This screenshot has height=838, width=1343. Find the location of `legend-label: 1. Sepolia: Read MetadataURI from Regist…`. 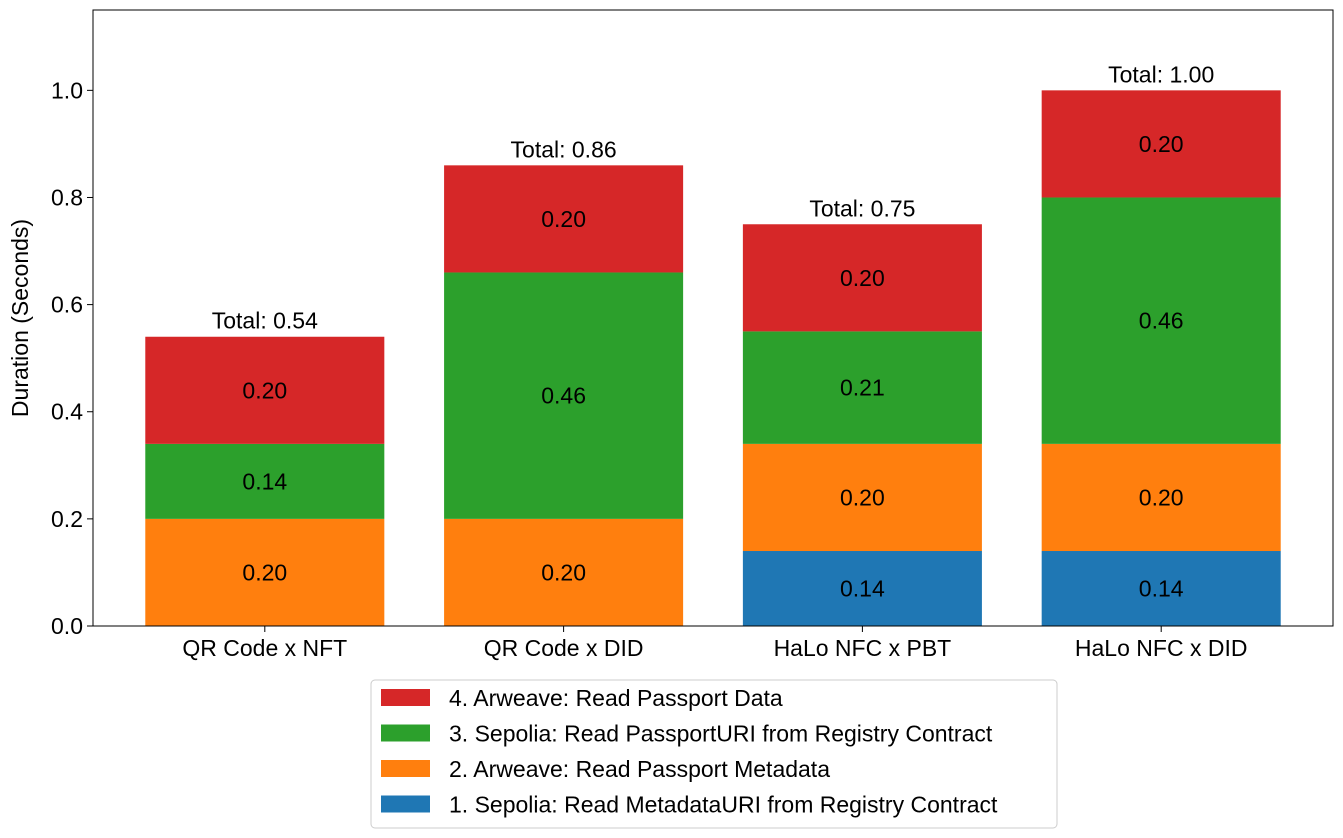

legend-label: 1. Sepolia: Read MetadataURI from Regist… is located at coordinates (723, 805).